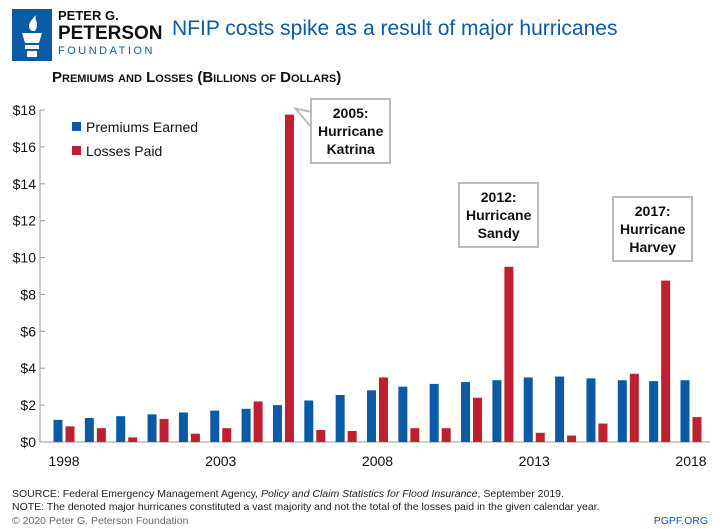 This screenshot has height=529, width=720. I want to click on annotation-line: 2017:, so click(652, 211).